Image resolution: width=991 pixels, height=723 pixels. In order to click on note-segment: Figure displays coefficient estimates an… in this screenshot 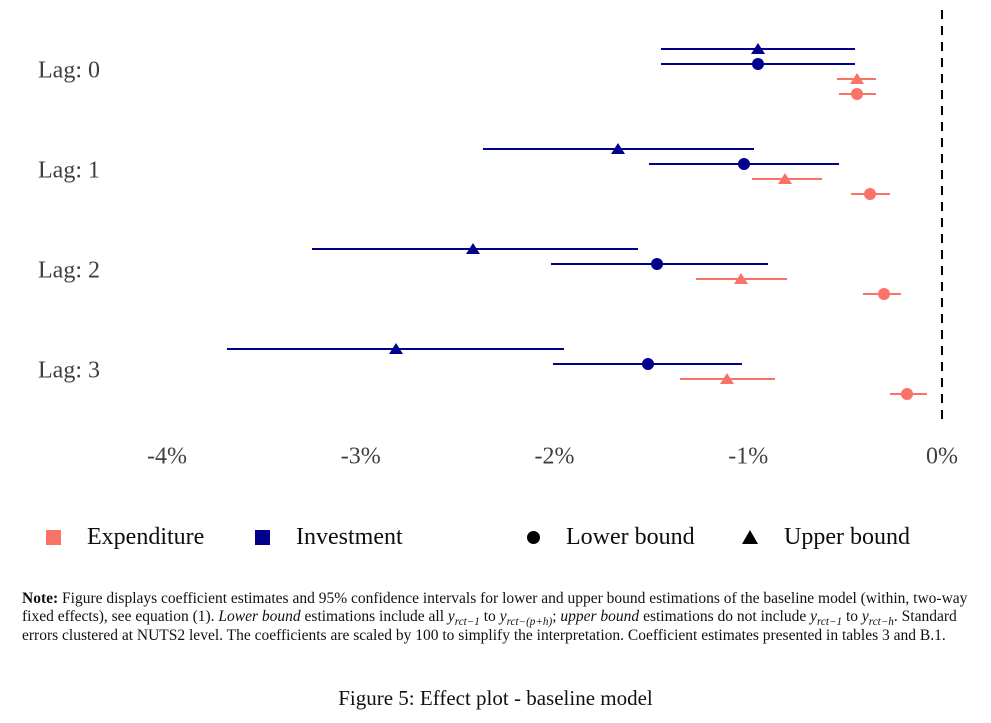, I will do `click(495, 607)`.